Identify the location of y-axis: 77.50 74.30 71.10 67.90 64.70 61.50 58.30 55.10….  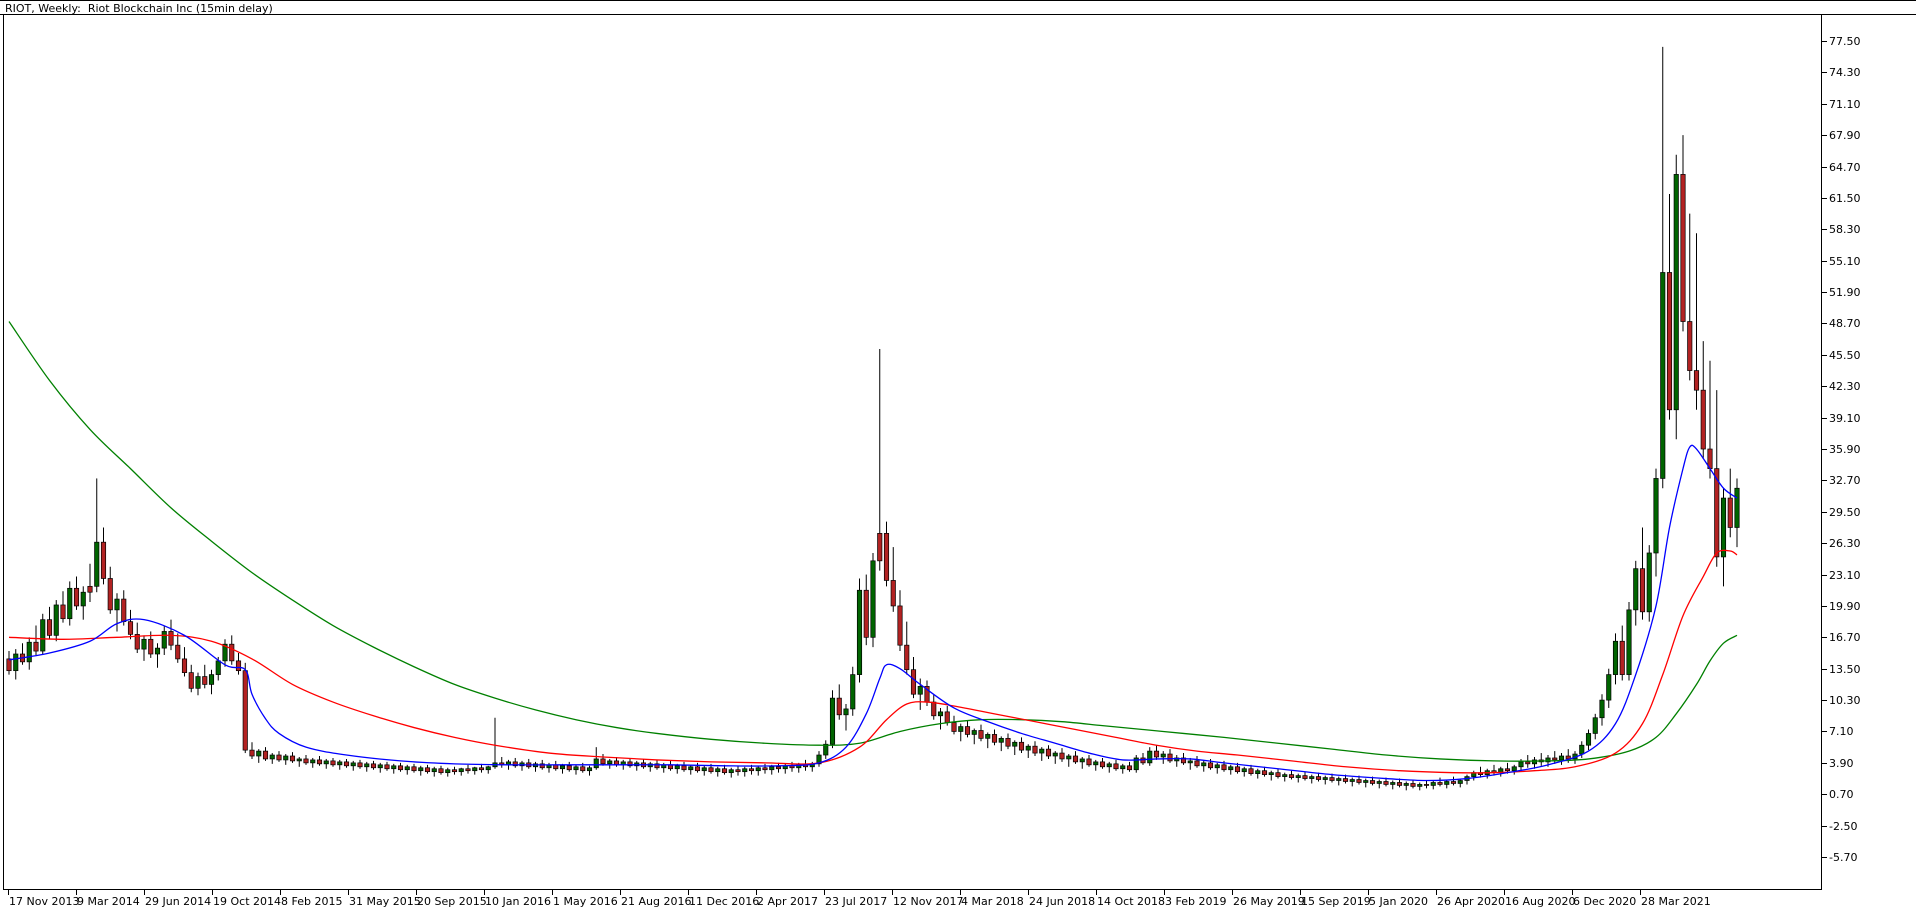
(1869, 452).